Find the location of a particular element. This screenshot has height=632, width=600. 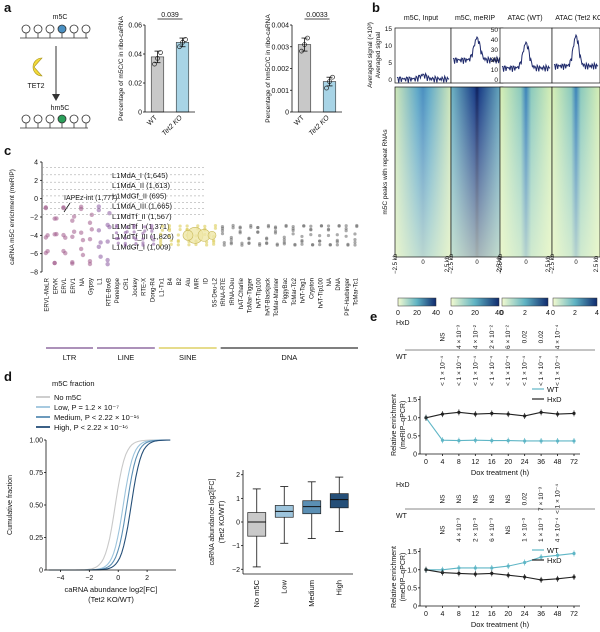

ecdf-curve is located at coordinates (109, 505).